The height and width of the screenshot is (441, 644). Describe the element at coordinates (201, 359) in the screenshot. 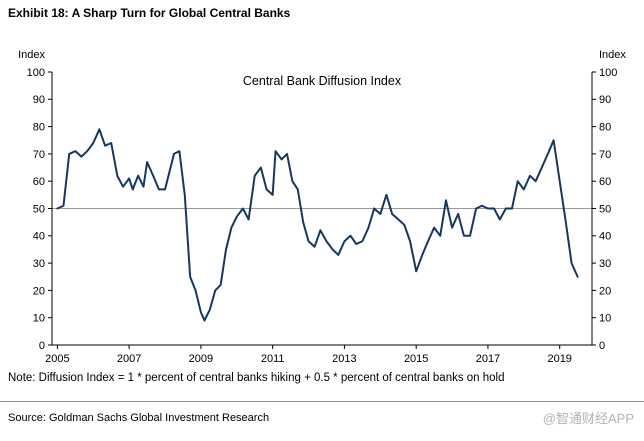

I see `svg-text: 2009` at that location.